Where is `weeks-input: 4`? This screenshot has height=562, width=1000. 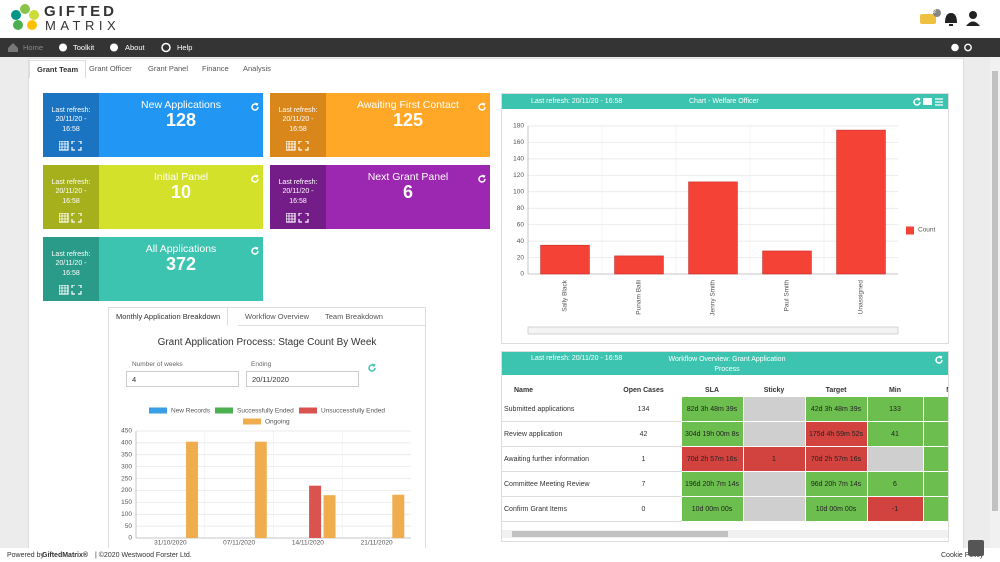 weeks-input: 4 is located at coordinates (182, 379).